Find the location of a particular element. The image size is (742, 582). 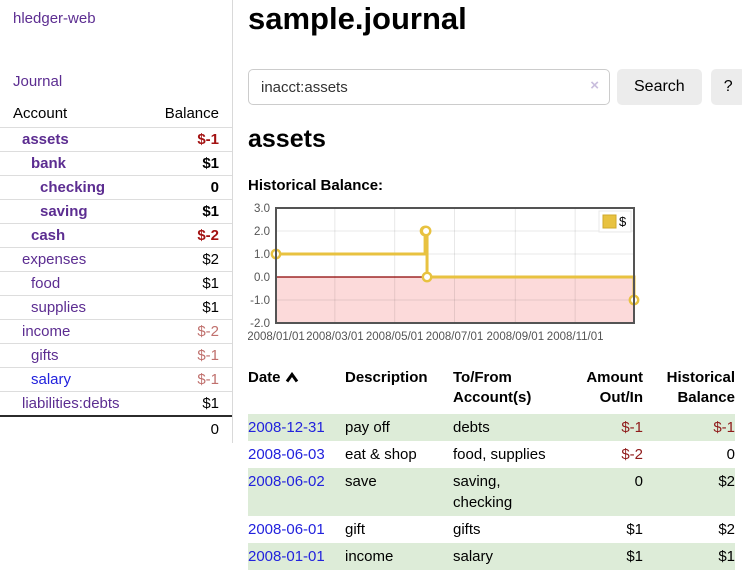

clear-search-icon: × is located at coordinates (594, 85).